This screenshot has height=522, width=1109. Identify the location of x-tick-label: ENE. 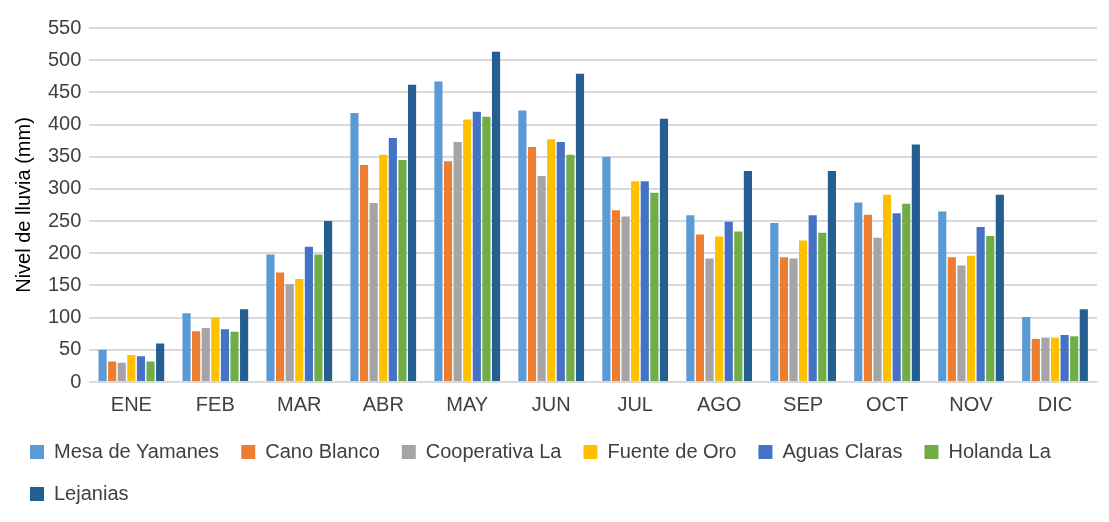
(131, 403).